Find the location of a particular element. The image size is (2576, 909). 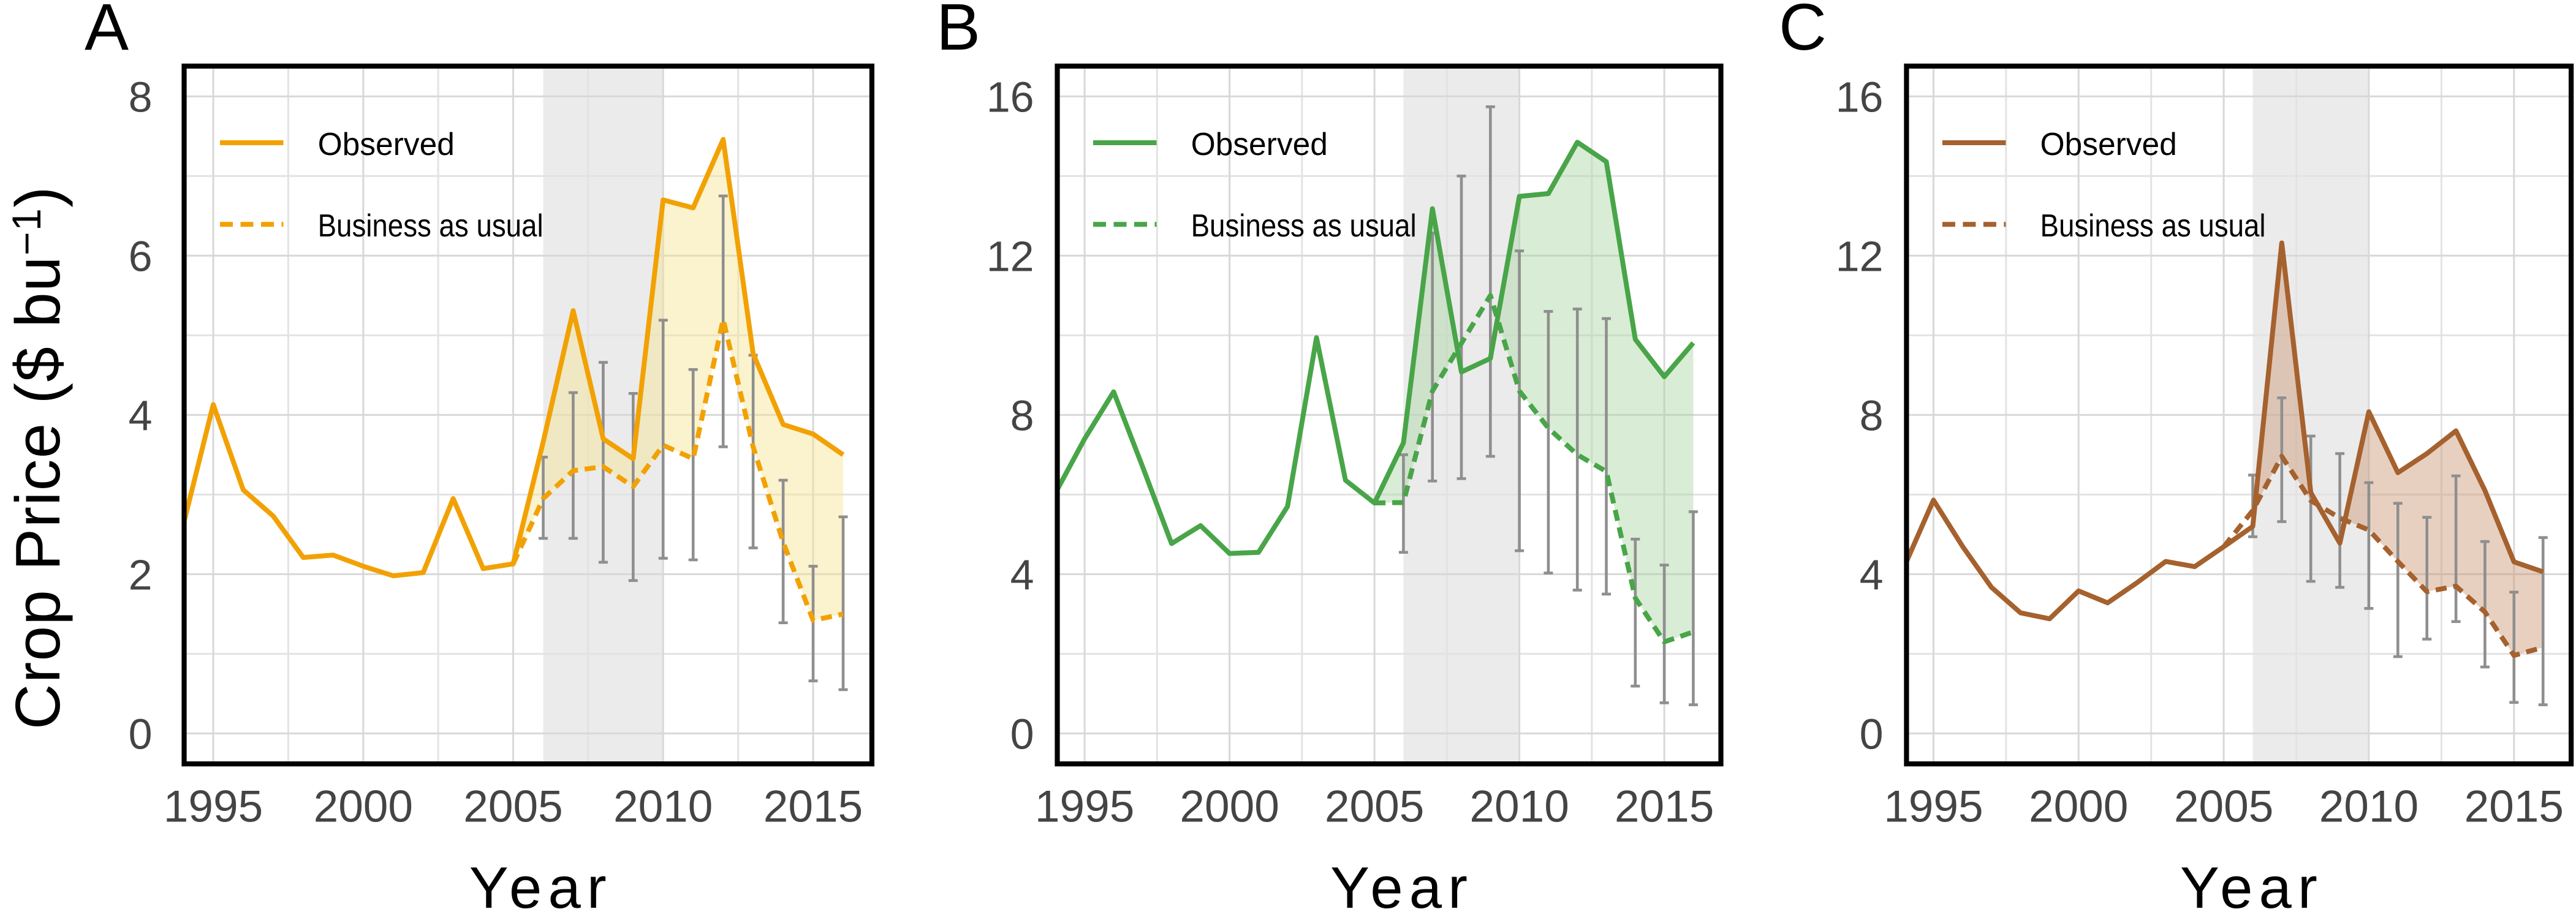

svg-text: B is located at coordinates (958, 32).